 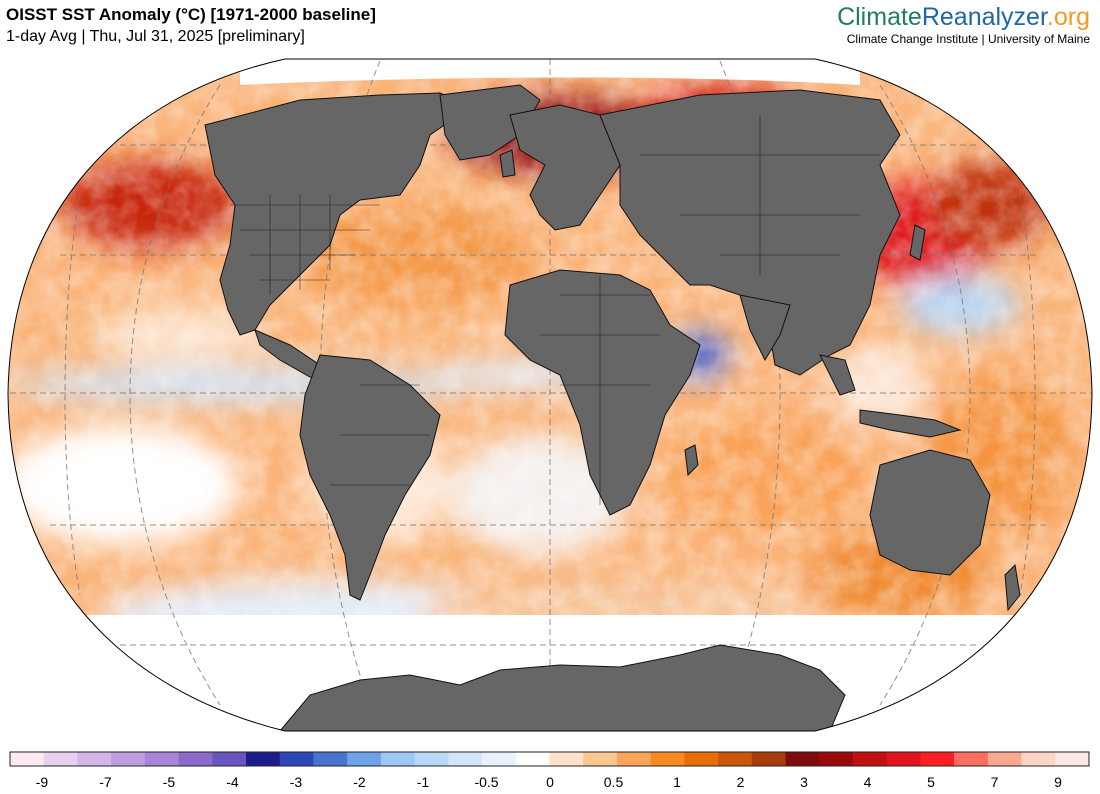 I want to click on legend-tick-label: -4, so click(x=232, y=782).